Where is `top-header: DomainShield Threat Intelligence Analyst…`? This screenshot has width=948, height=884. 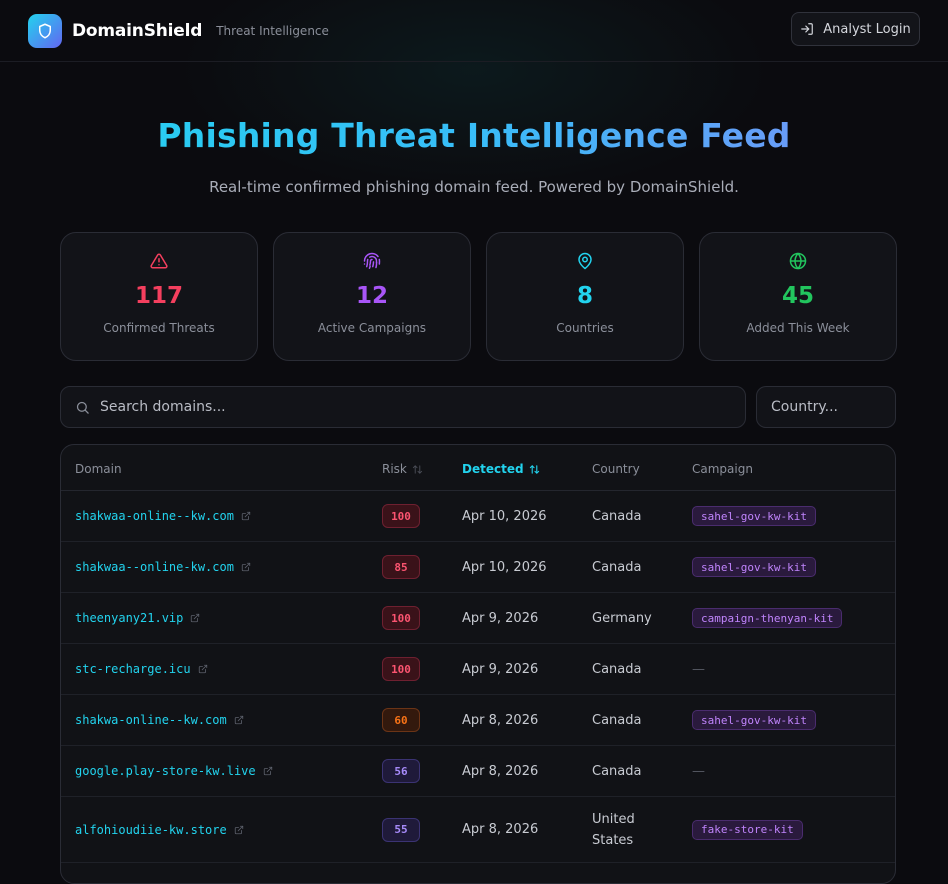
top-header: DomainShield Threat Intelligence Analyst… is located at coordinates (474, 31).